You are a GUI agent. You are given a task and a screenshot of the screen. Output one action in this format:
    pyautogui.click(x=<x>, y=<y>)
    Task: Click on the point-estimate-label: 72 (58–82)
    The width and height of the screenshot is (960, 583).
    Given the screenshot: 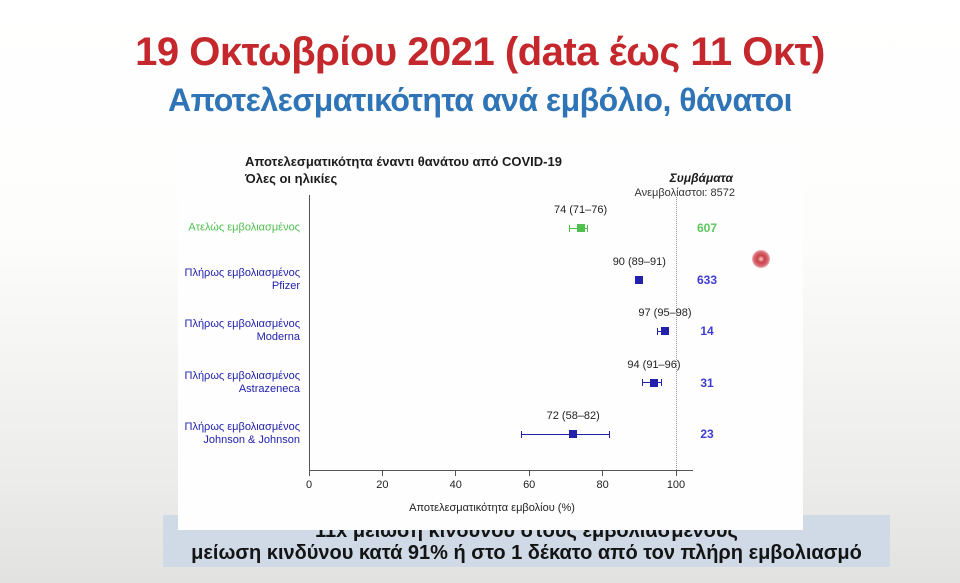 What is the action you would take?
    pyautogui.click(x=573, y=416)
    